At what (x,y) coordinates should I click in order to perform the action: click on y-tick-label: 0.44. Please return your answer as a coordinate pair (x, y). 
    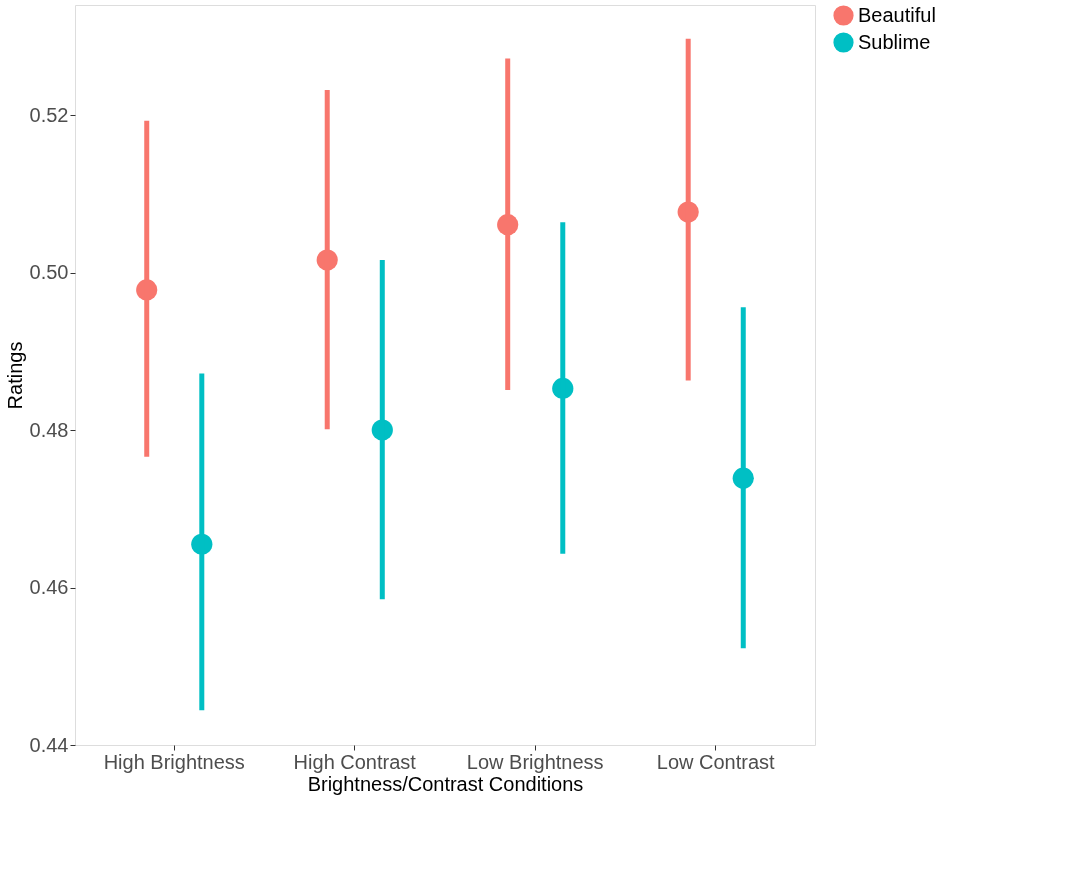
    Looking at the image, I should click on (49, 744).